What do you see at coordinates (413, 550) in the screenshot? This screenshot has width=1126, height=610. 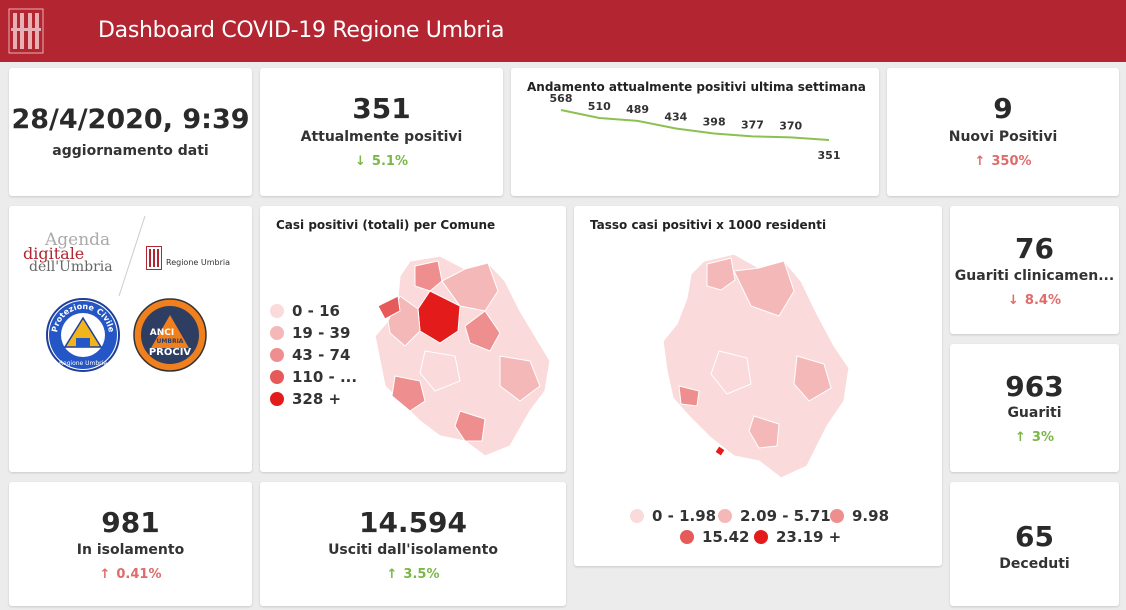 I see `usciti-label: Usciti dall'isolamento` at bounding box center [413, 550].